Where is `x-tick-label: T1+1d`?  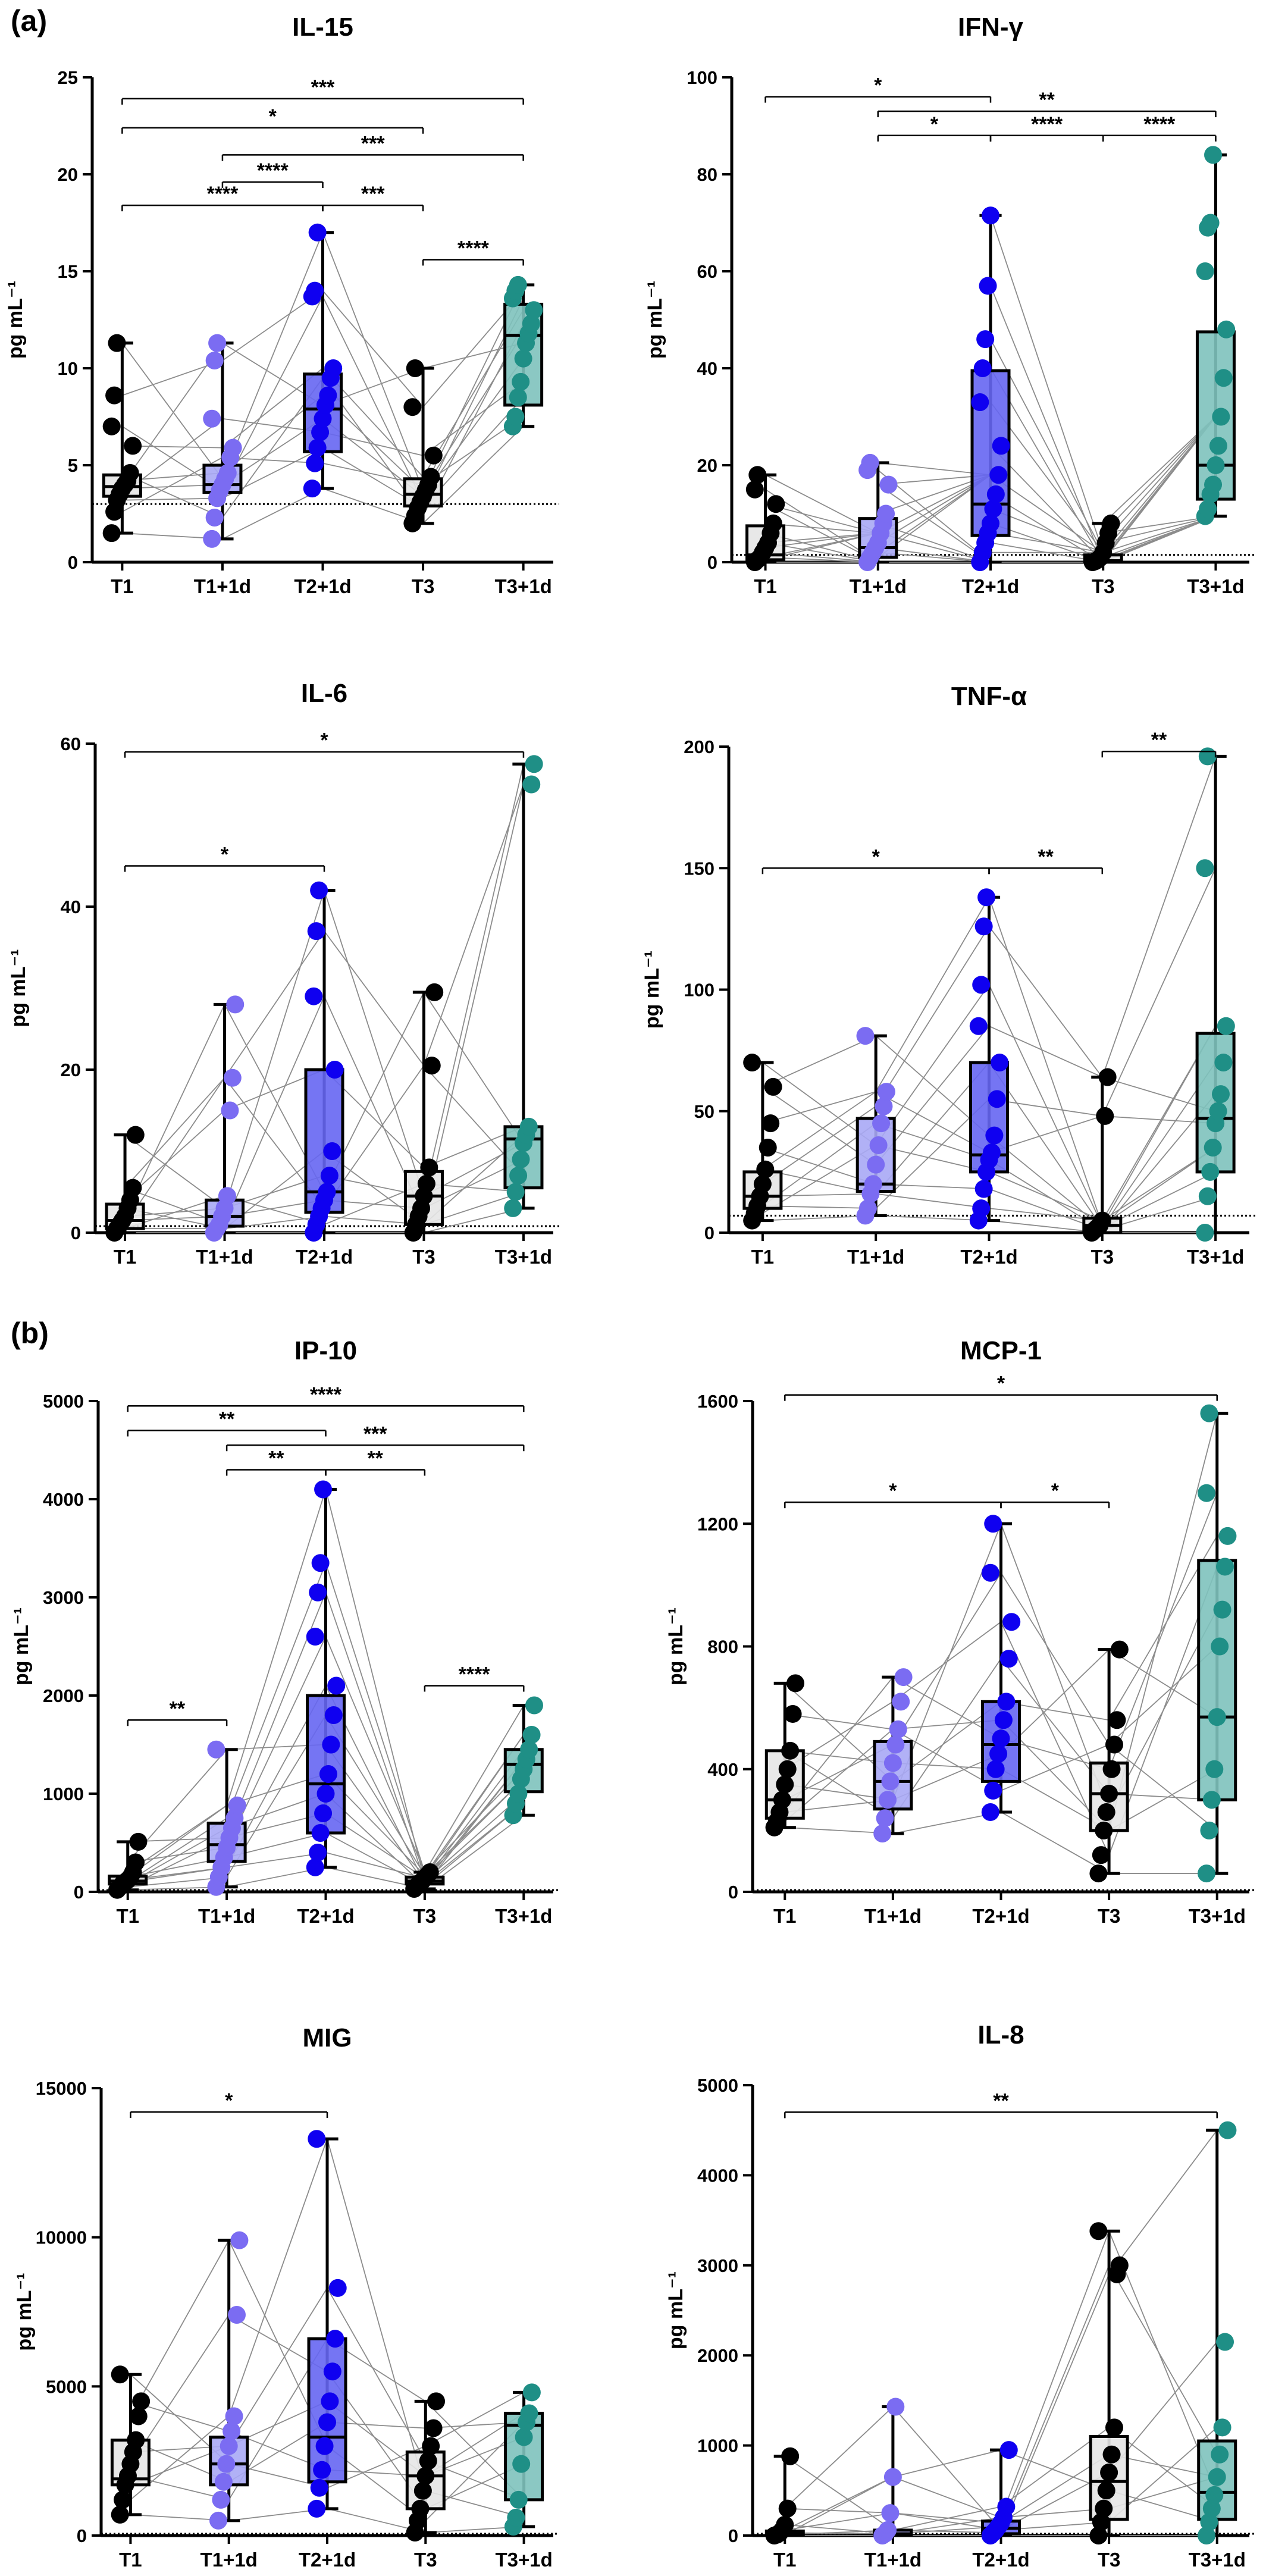
x-tick-label: T1+1d is located at coordinates (229, 2560).